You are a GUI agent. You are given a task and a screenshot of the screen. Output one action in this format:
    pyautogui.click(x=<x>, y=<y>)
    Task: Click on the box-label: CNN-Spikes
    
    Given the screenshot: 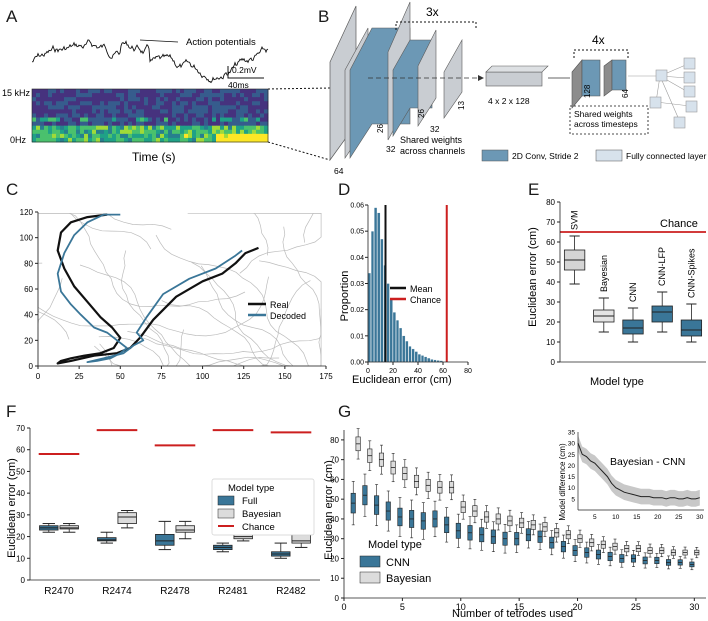 What is the action you would take?
    pyautogui.click(x=691, y=273)
    